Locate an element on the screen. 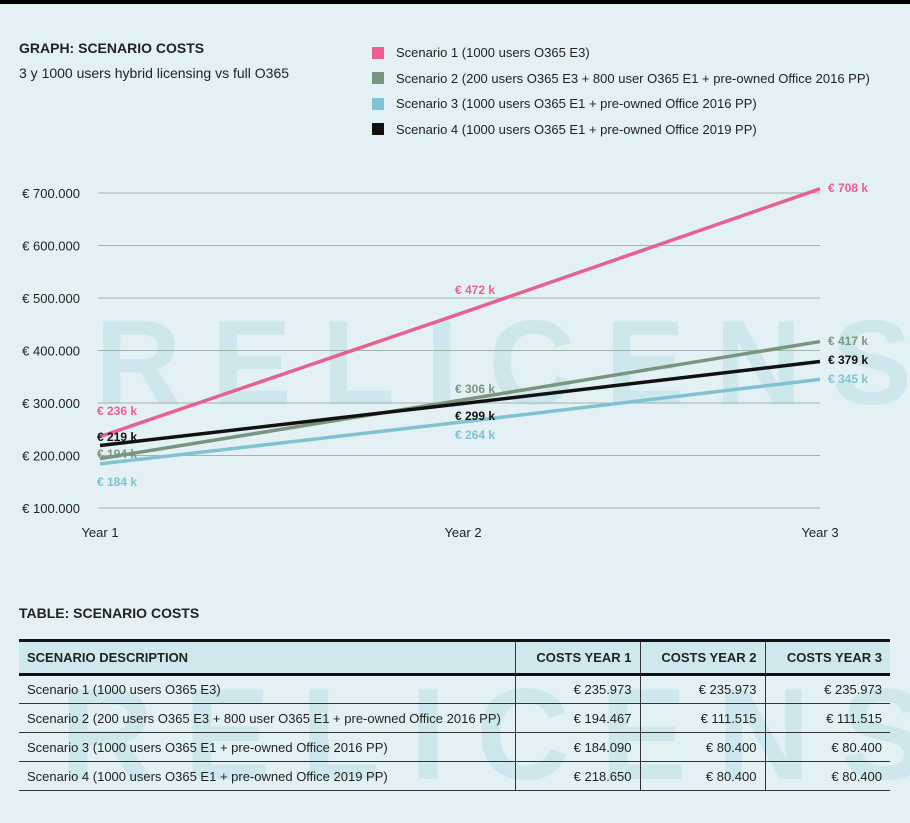  cost-cell: € 184.090 is located at coordinates (577, 747).